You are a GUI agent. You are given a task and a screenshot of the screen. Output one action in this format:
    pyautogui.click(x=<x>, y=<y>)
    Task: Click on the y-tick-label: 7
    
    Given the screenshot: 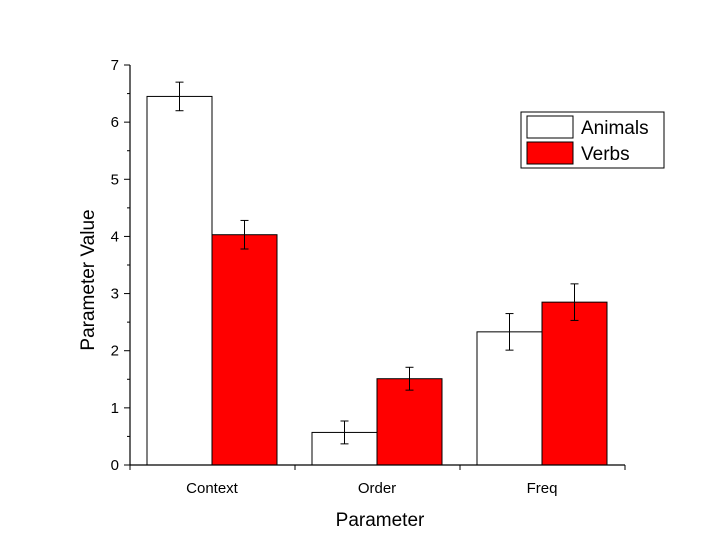 What is the action you would take?
    pyautogui.click(x=115, y=65)
    